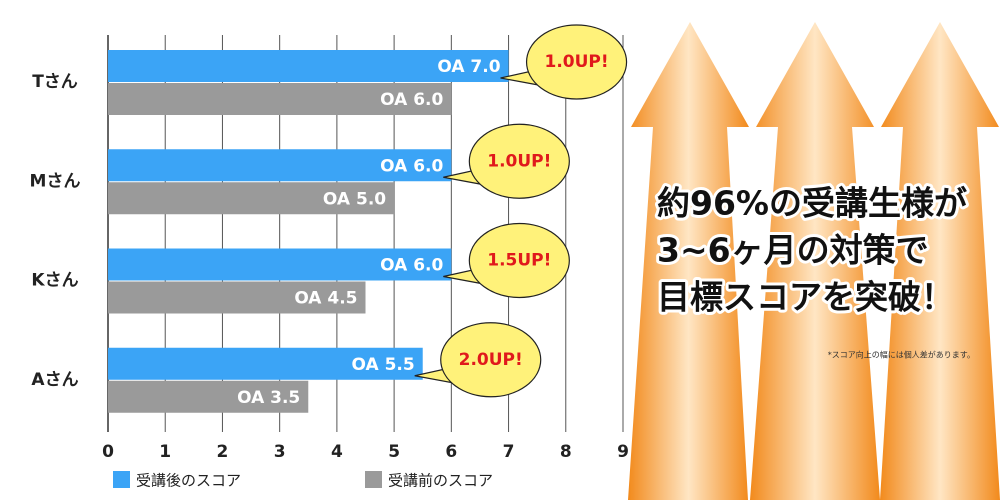  What do you see at coordinates (108, 452) in the screenshot?
I see `x-tick-label: 0` at bounding box center [108, 452].